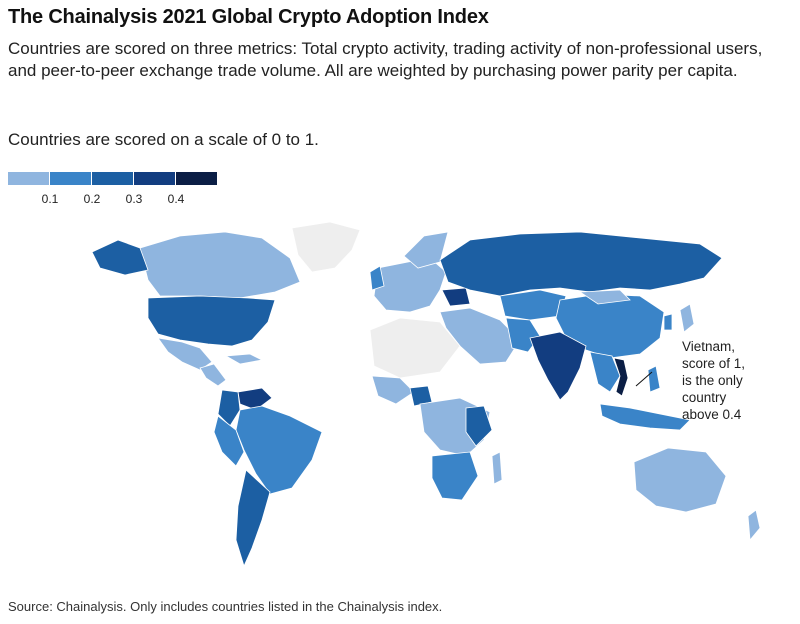 The image size is (800, 624). What do you see at coordinates (605, 372) in the screenshot?
I see `southeast-asia` at bounding box center [605, 372].